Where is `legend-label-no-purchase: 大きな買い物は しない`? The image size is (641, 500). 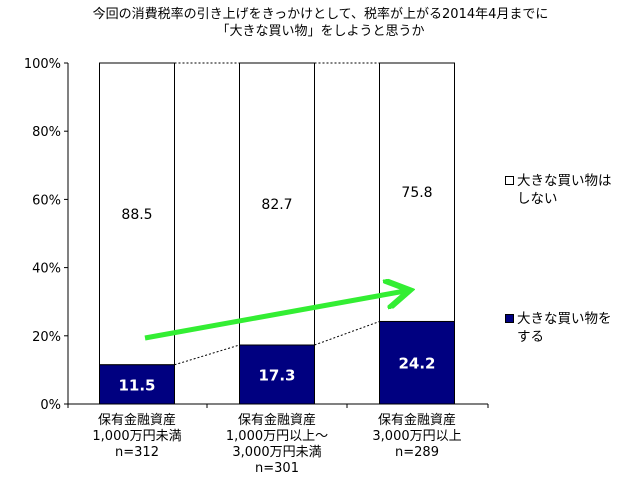 legend-label-no-purchase: 大きな買い物は しない is located at coordinates (564, 190).